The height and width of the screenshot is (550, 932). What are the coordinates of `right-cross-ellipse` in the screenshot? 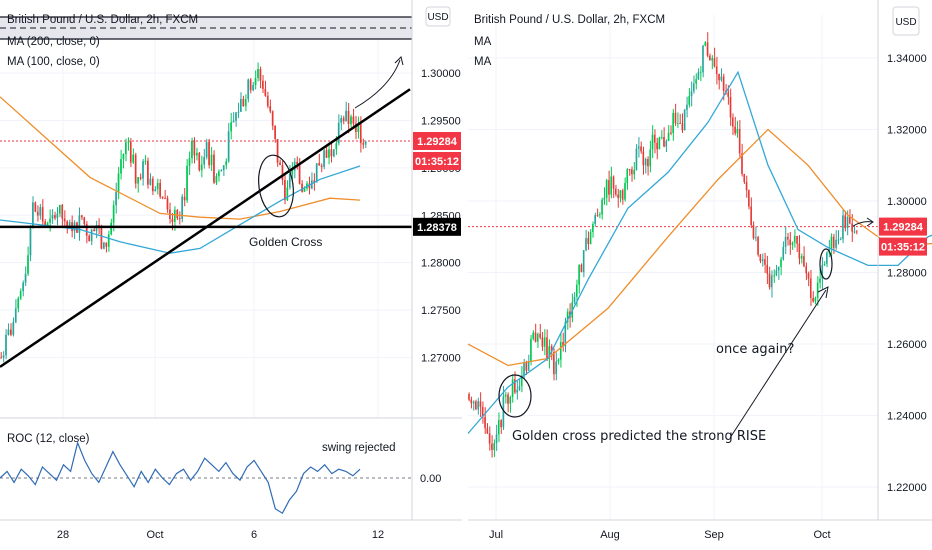 It's located at (826, 264).